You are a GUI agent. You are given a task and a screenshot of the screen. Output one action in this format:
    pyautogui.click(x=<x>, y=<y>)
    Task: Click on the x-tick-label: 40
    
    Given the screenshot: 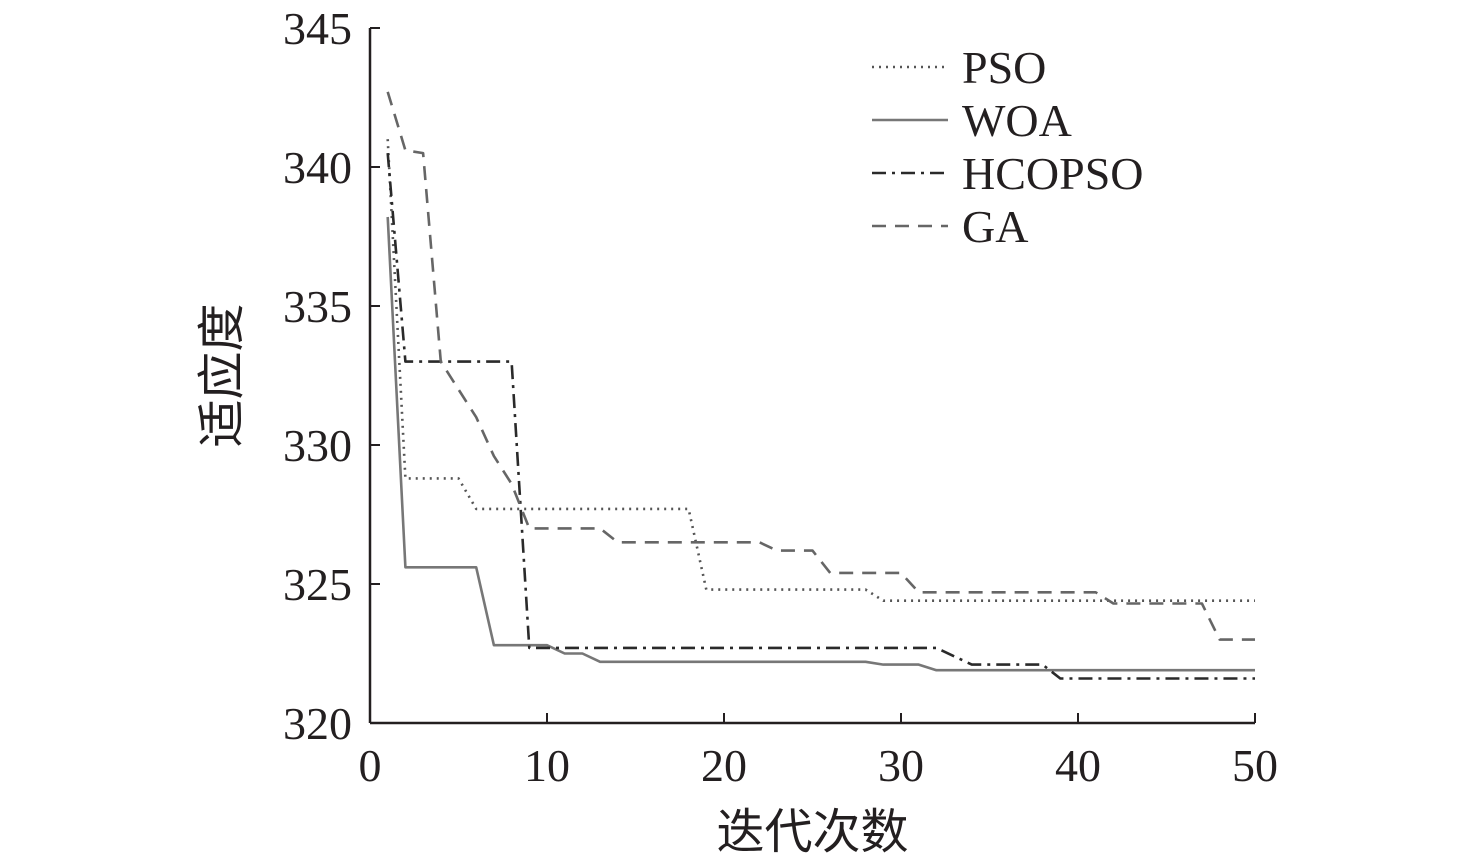 What is the action you would take?
    pyautogui.click(x=1078, y=765)
    